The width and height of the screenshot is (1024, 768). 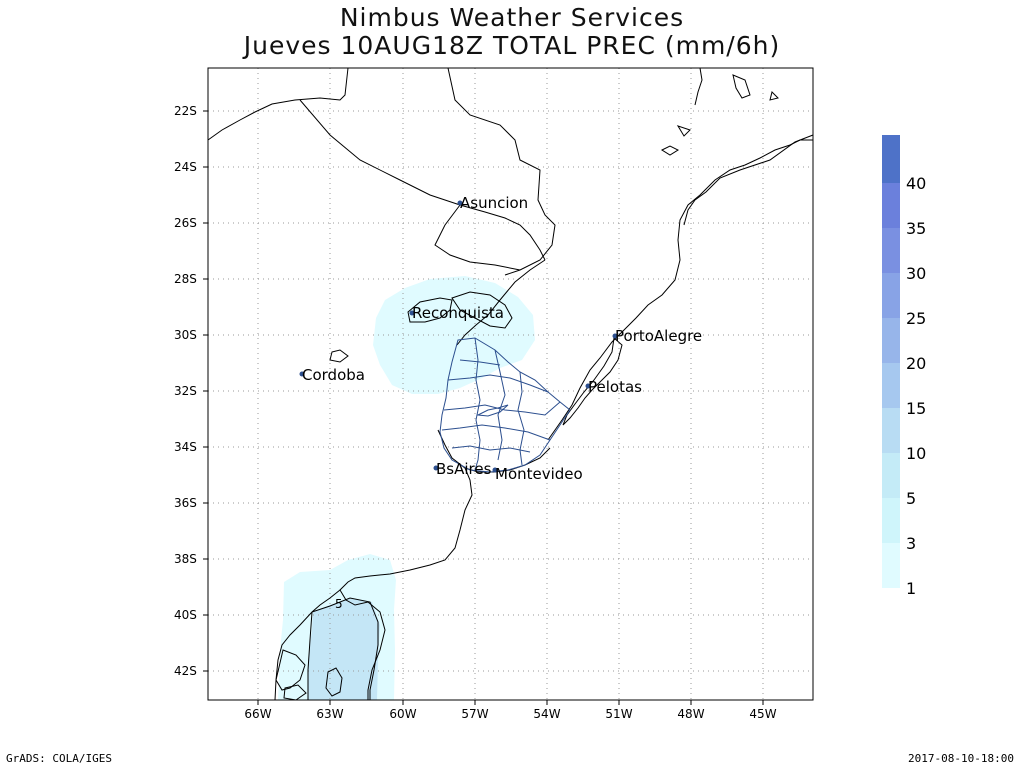 What do you see at coordinates (185, 615) in the screenshot?
I see `lat-label: 40S` at bounding box center [185, 615].